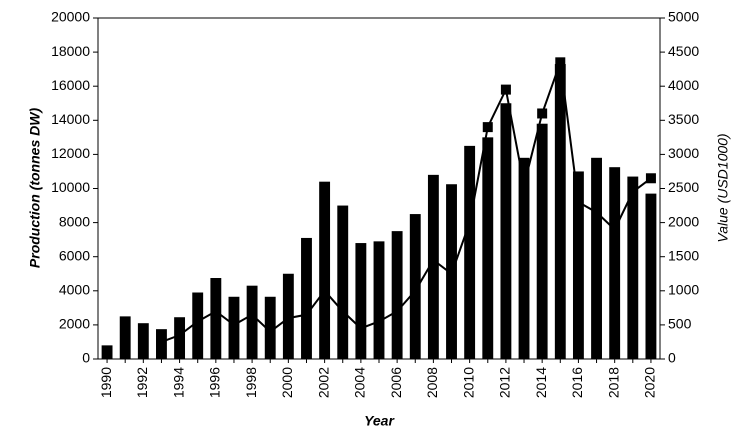 Image resolution: width=747 pixels, height=445 pixels. I want to click on x-tick-label: 2020, so click(650, 382).